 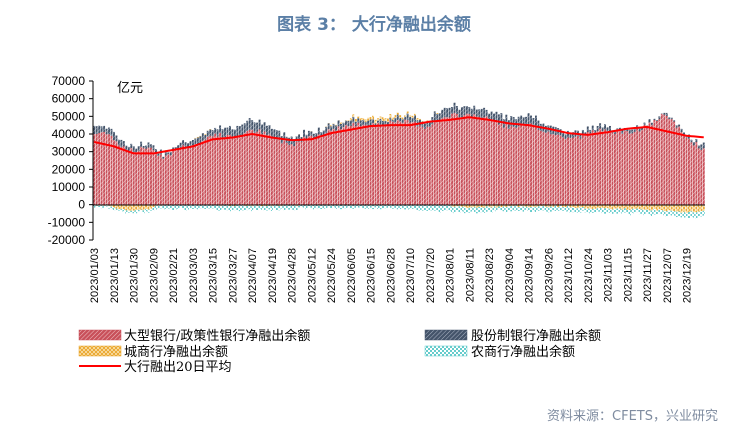 What do you see at coordinates (530, 275) in the screenshot?
I see `x-tick-label: 2023/09/14` at bounding box center [530, 275].